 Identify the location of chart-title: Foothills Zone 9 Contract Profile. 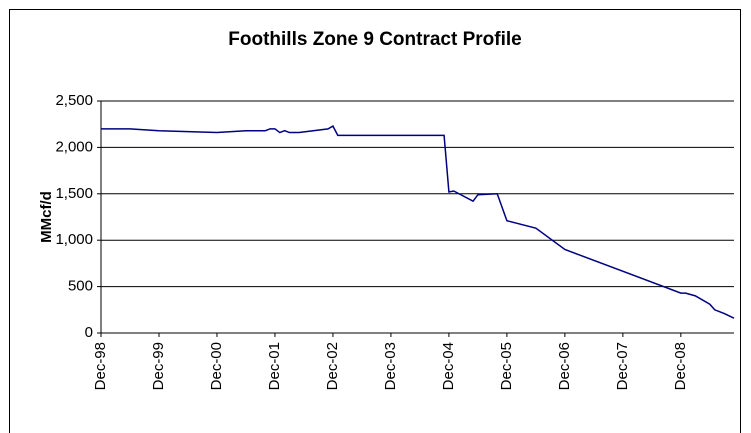
(374, 39).